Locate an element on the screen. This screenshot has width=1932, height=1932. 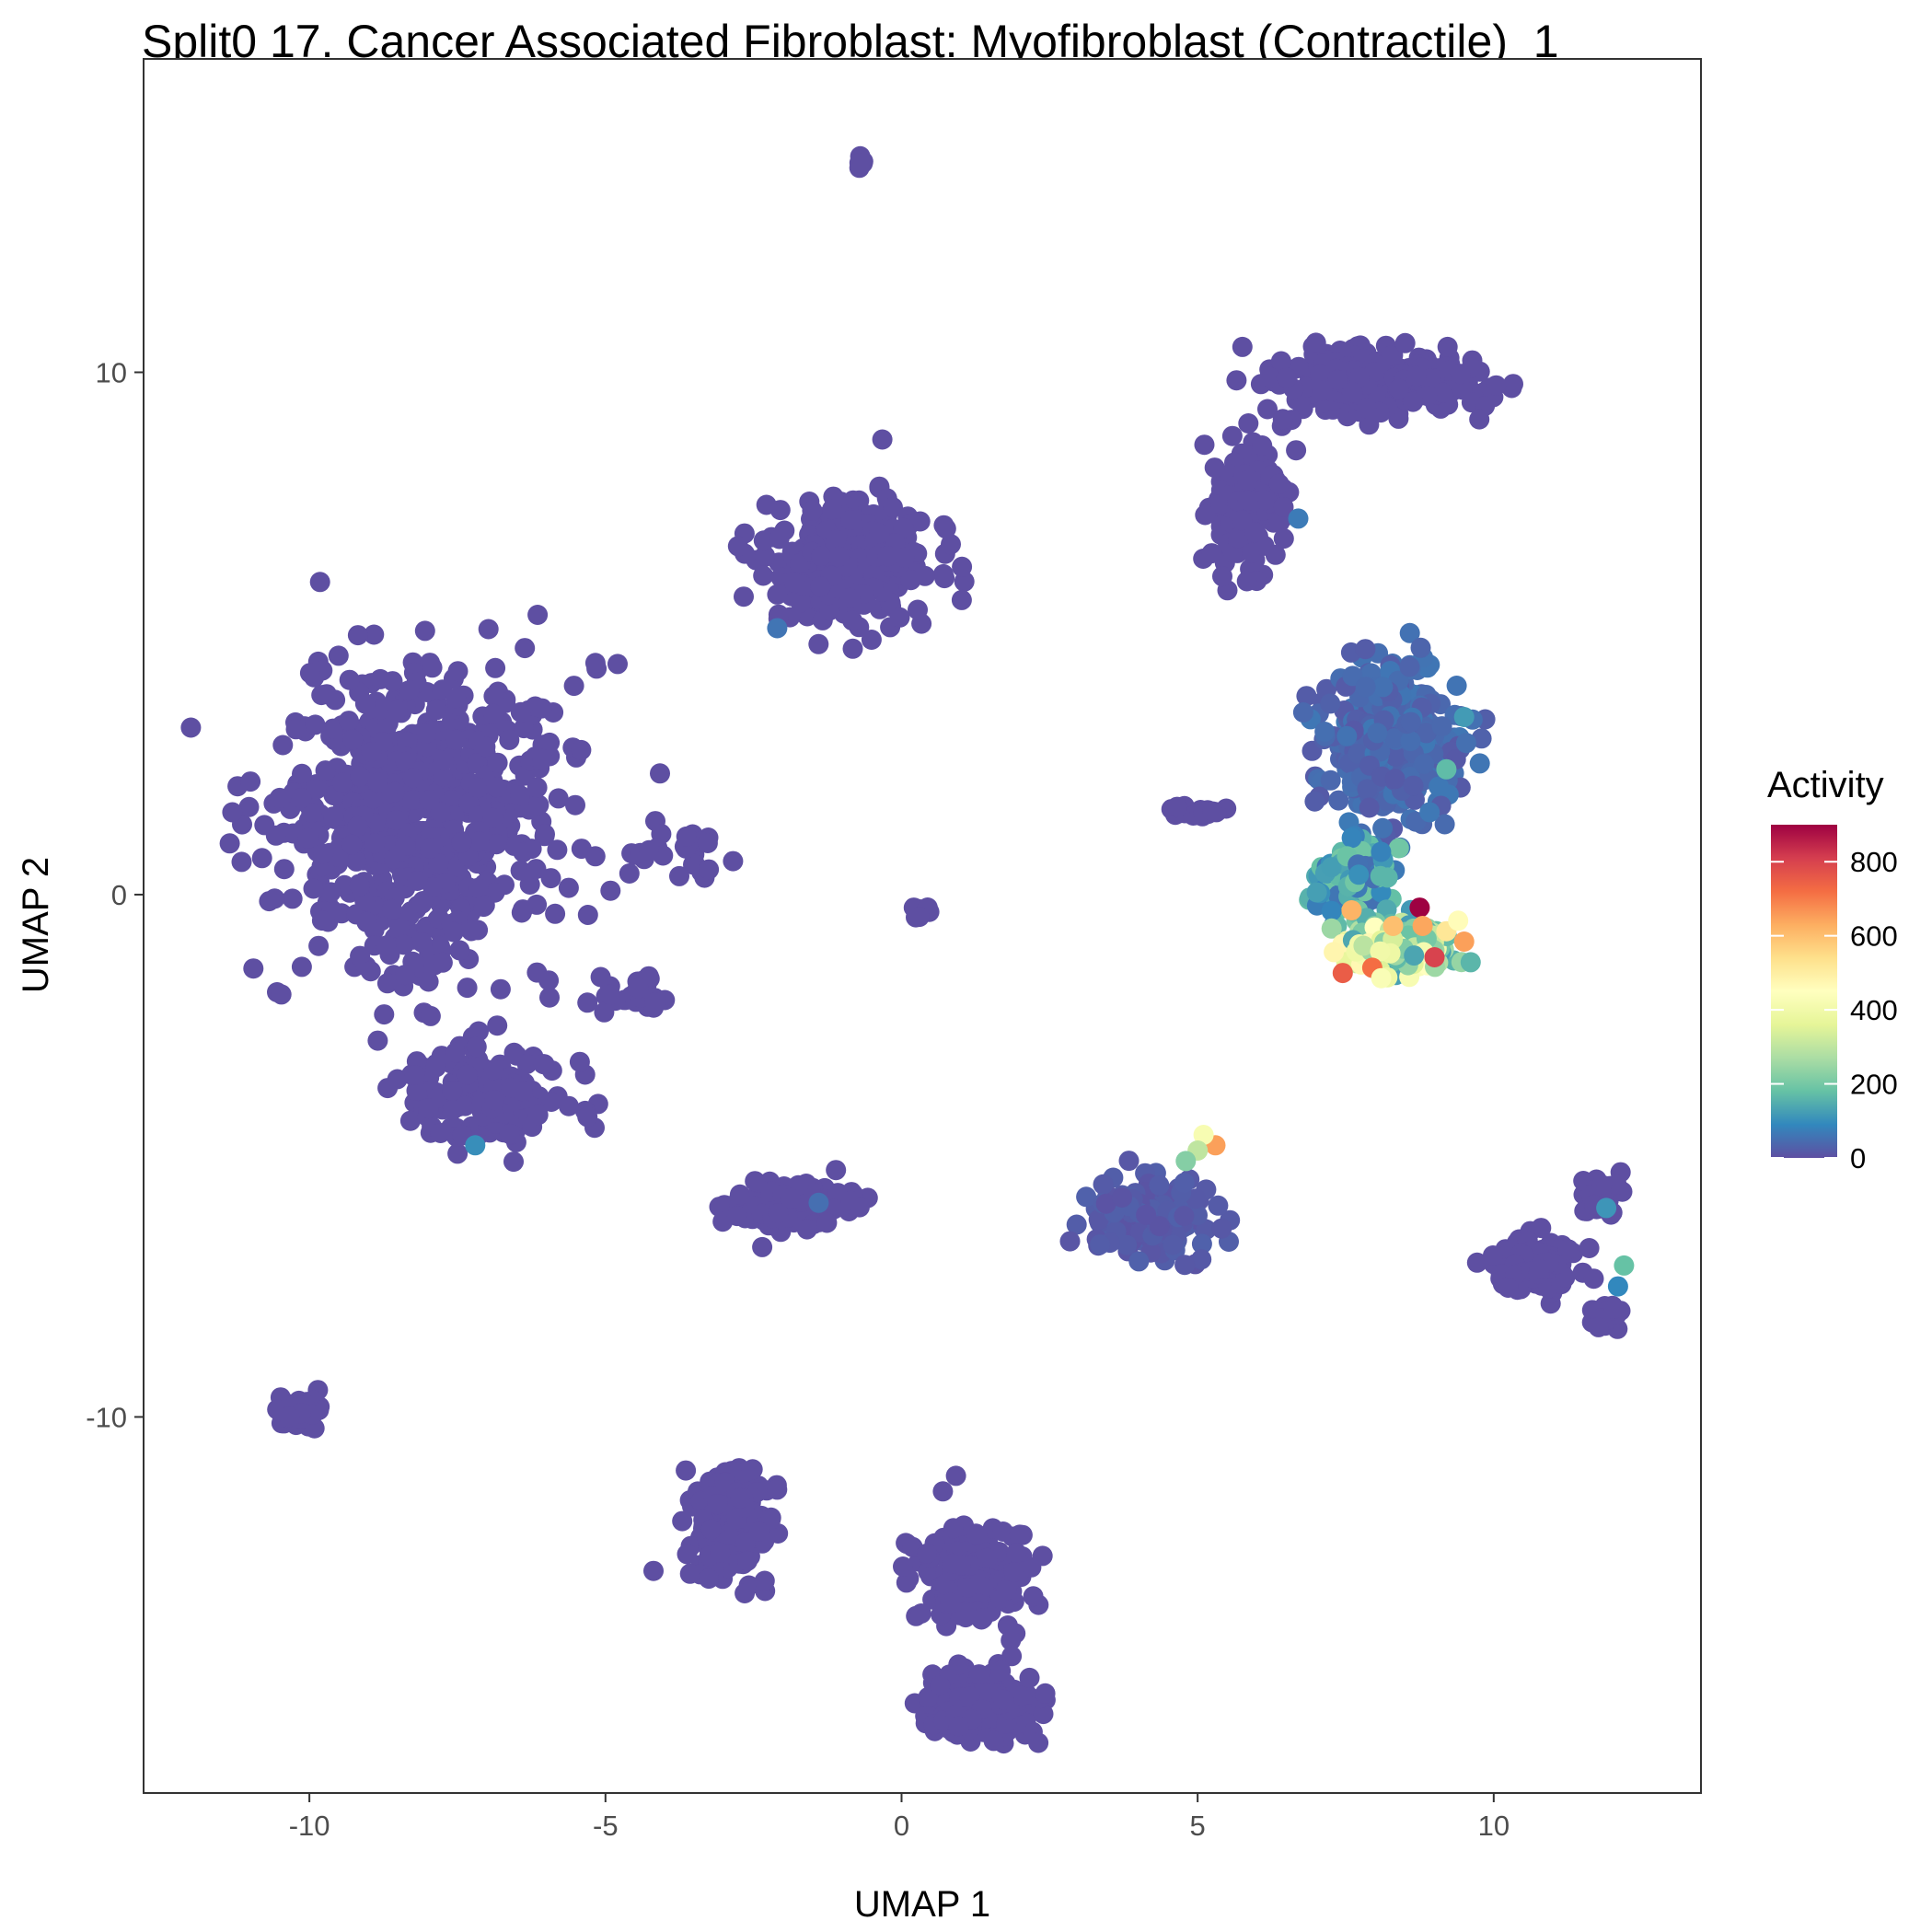
x-tick-label: -10 is located at coordinates (310, 1826).